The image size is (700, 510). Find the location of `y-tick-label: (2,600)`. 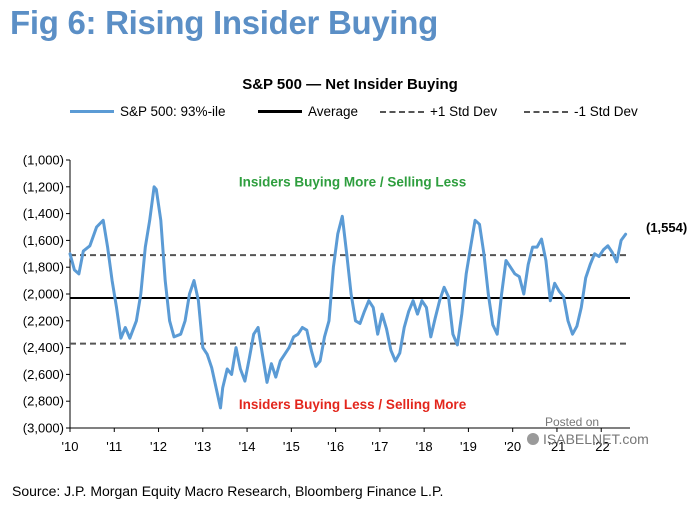

y-tick-label: (2,600) is located at coordinates (43, 374).